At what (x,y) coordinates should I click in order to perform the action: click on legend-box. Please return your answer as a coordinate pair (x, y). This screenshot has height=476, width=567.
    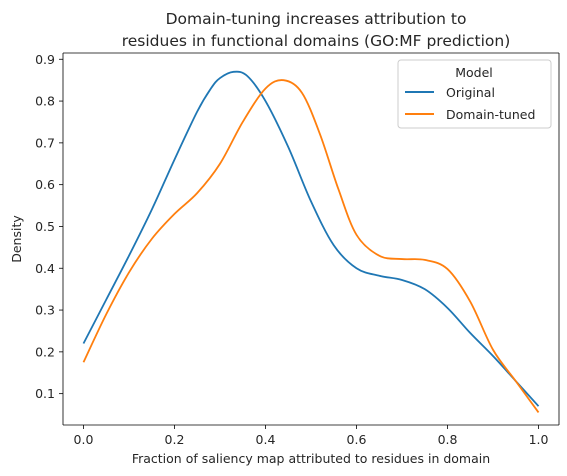
    Looking at the image, I should click on (474, 94).